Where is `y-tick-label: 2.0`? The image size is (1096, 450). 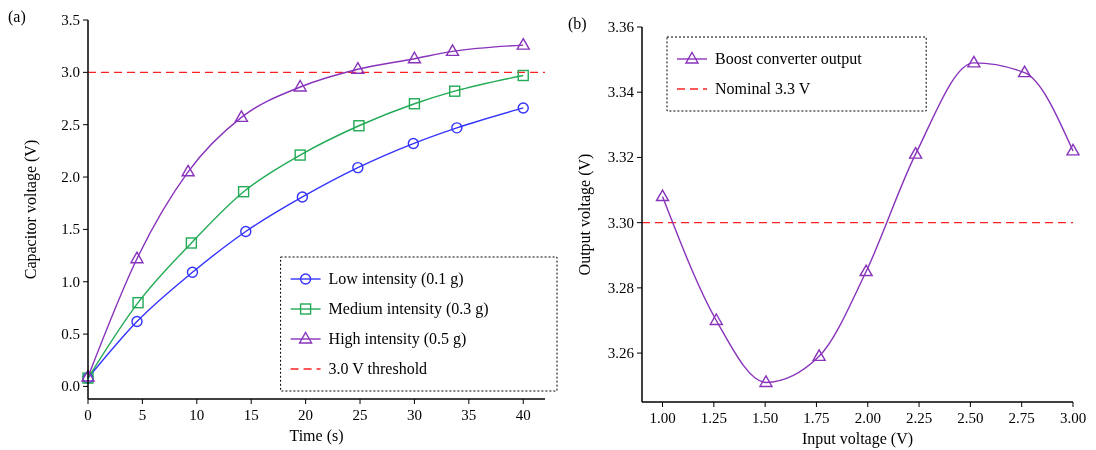 y-tick-label: 2.0 is located at coordinates (70, 177).